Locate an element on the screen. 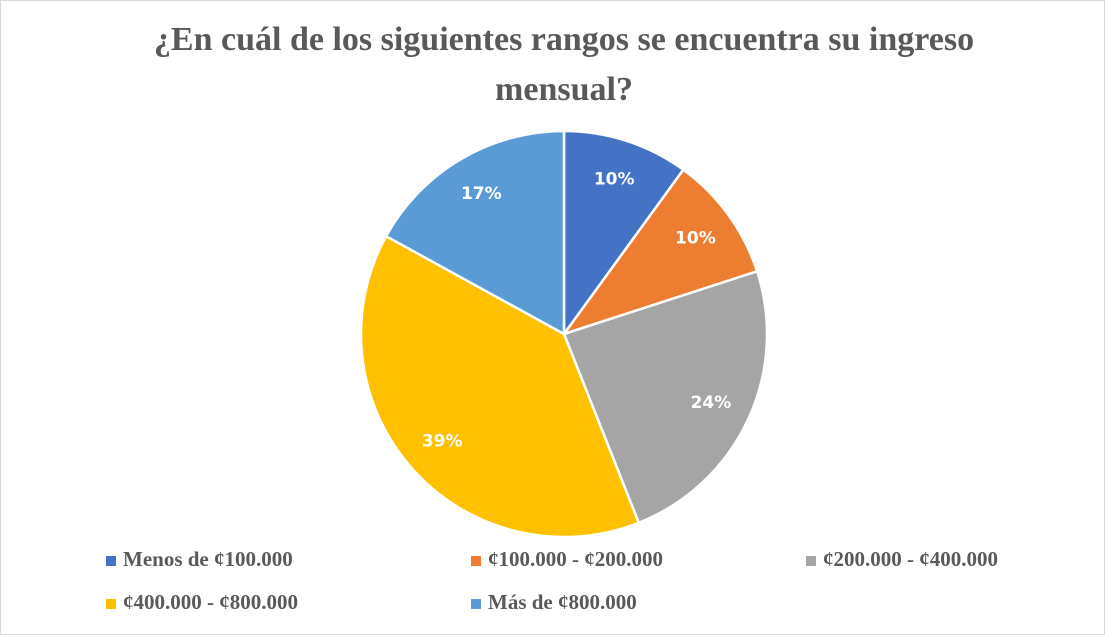  legend-label: Más de ¢800.000 is located at coordinates (562, 602).